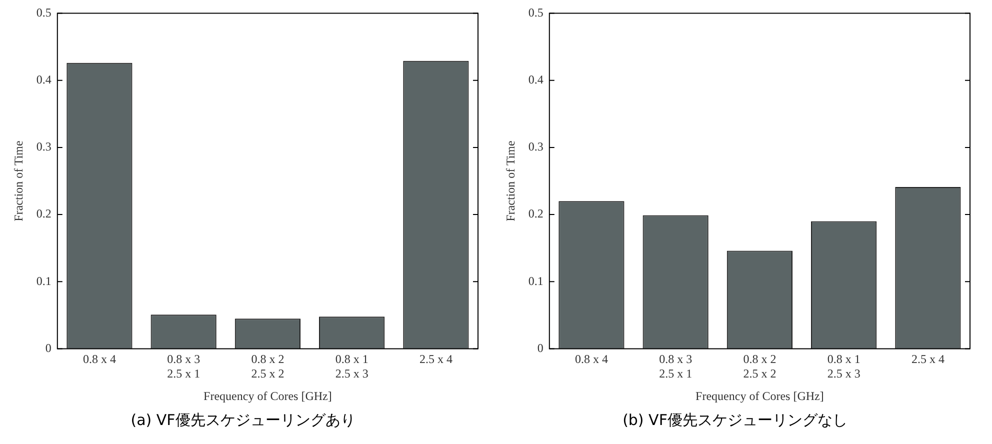 The image size is (992, 444). What do you see at coordinates (735, 419) in the screenshot?
I see `text: (b) VF優先スケジューリングなし` at bounding box center [735, 419].